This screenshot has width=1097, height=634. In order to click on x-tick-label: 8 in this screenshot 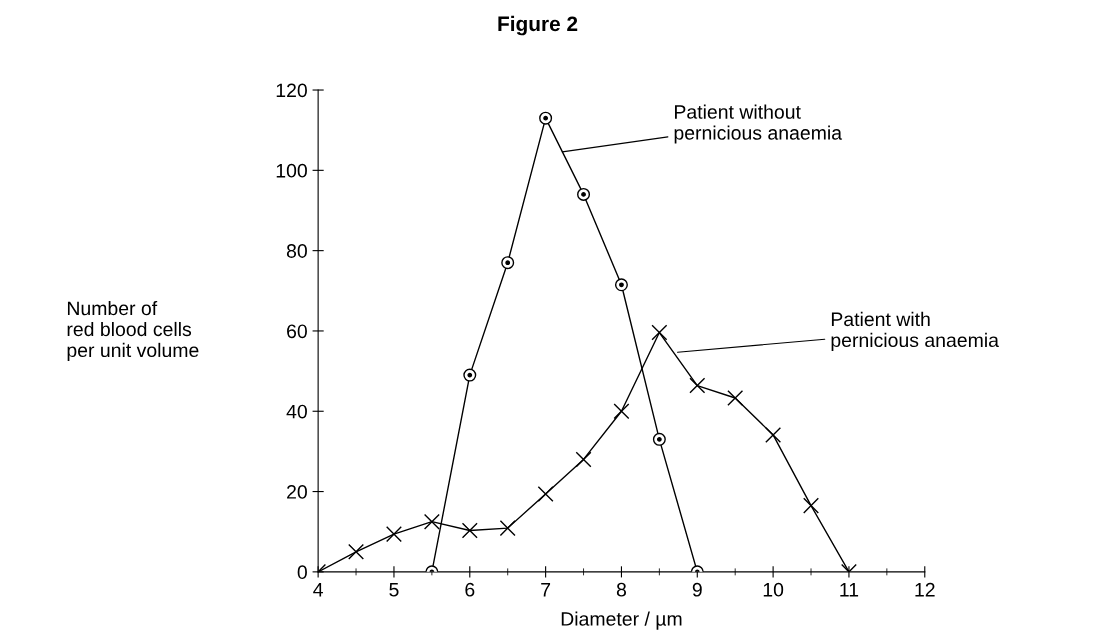, I will do `click(621, 589)`.